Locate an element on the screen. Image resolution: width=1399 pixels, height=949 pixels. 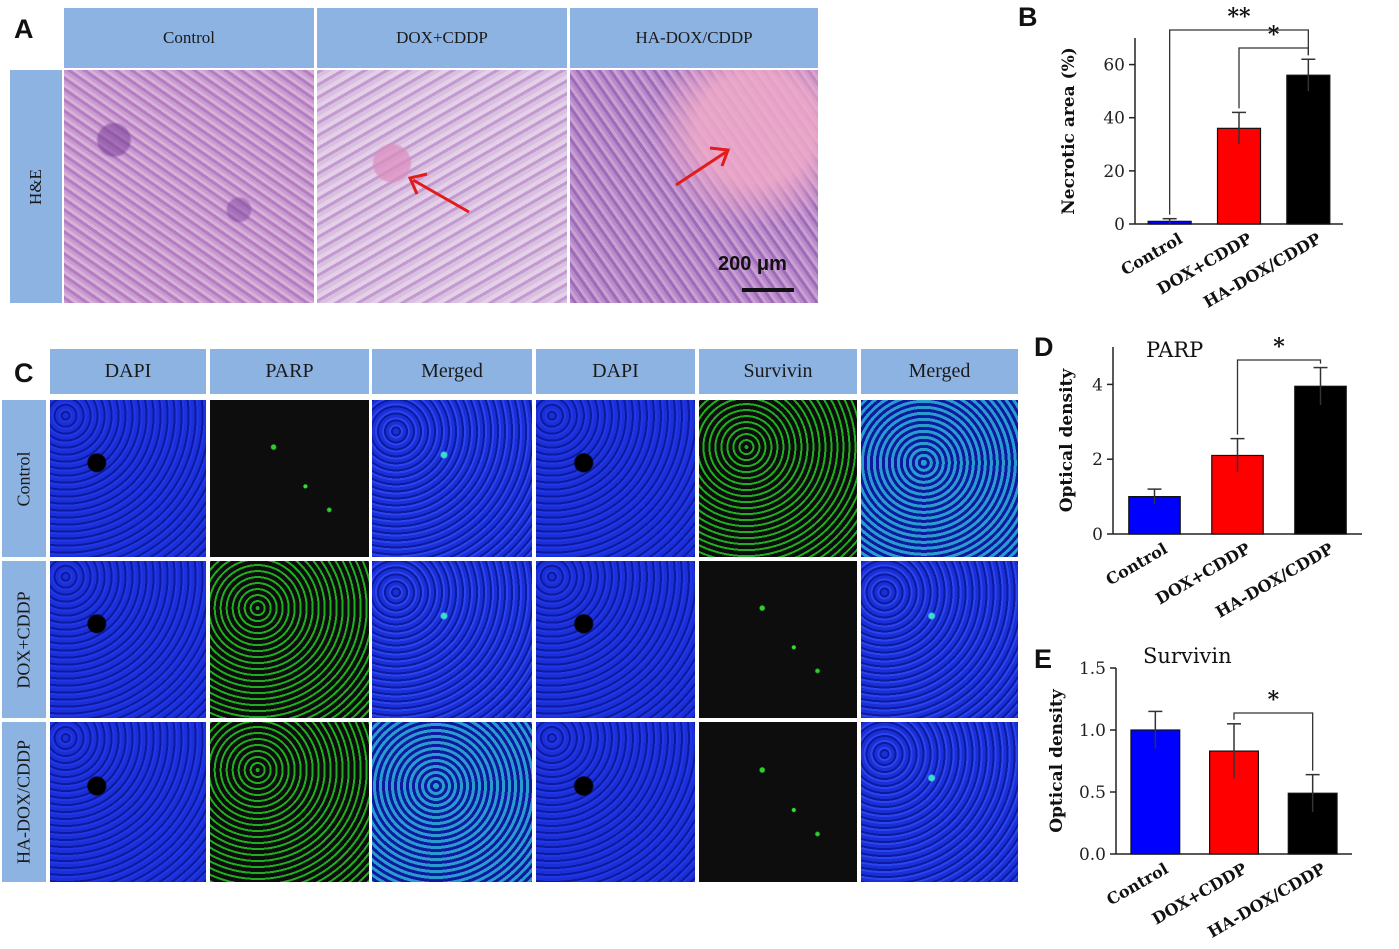
he-image-dox-cddp is located at coordinates (442, 186).